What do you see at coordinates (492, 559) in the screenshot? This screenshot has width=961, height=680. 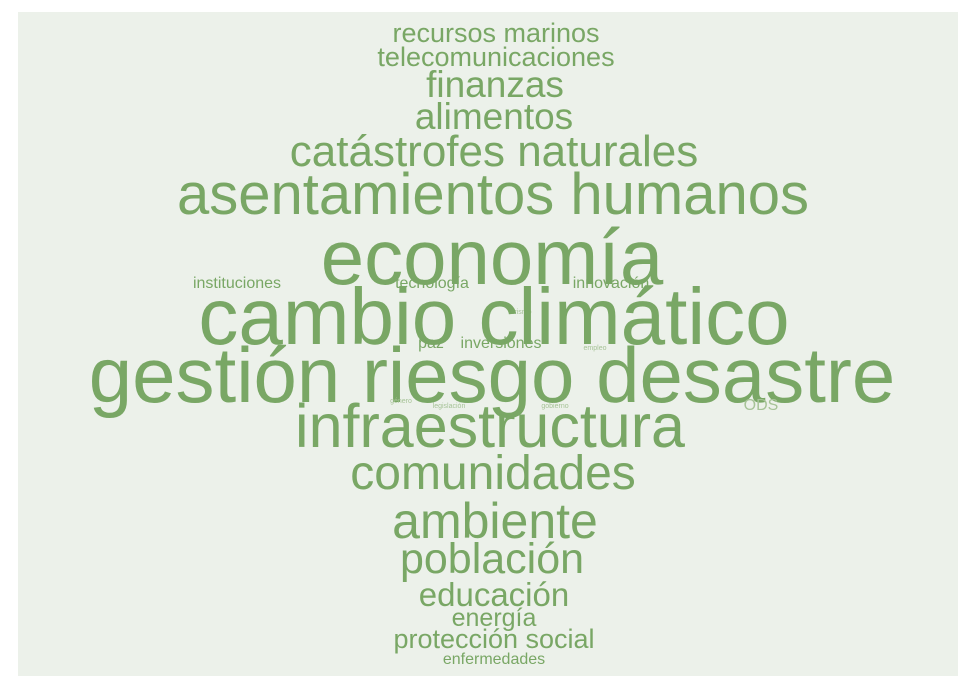 I see `word-poblacion: población` at bounding box center [492, 559].